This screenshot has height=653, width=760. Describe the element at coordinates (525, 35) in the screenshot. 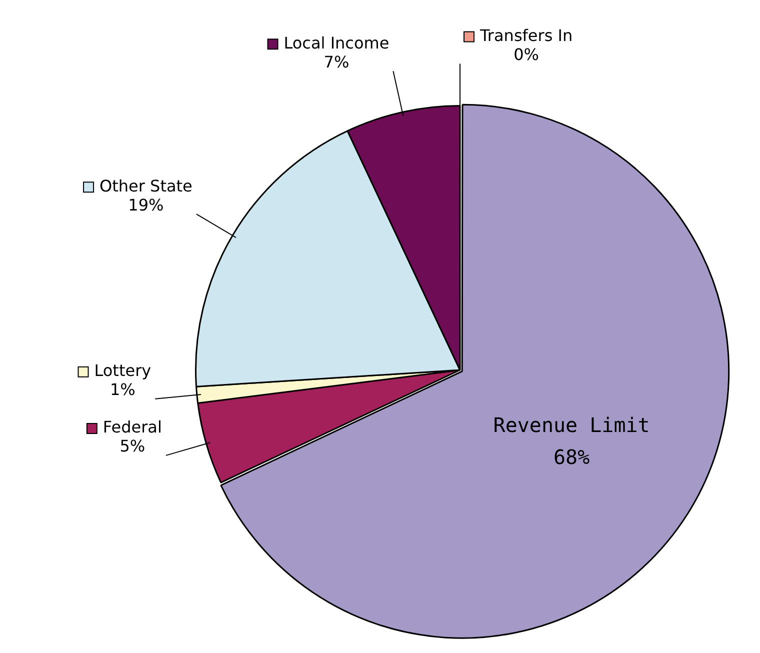

I see `legend-label: Transfers In` at that location.